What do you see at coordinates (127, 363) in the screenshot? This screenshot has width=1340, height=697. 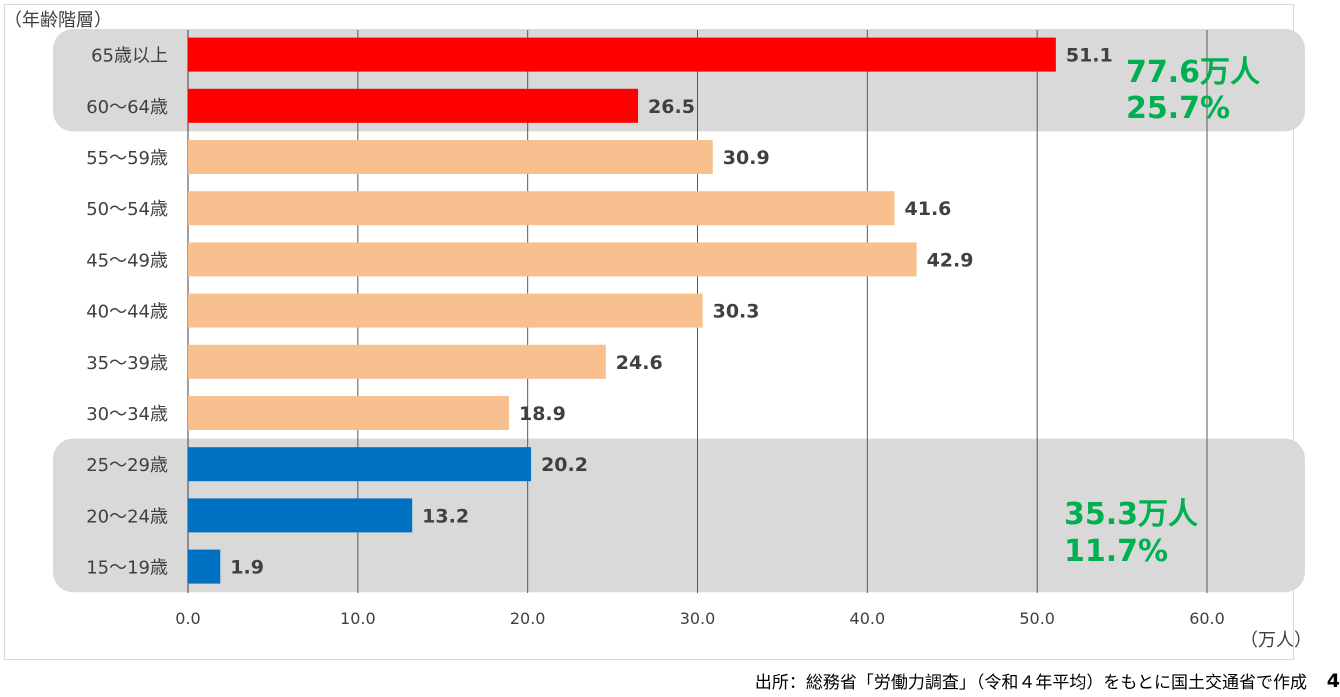 I see `category-label: 35～39歳` at bounding box center [127, 363].